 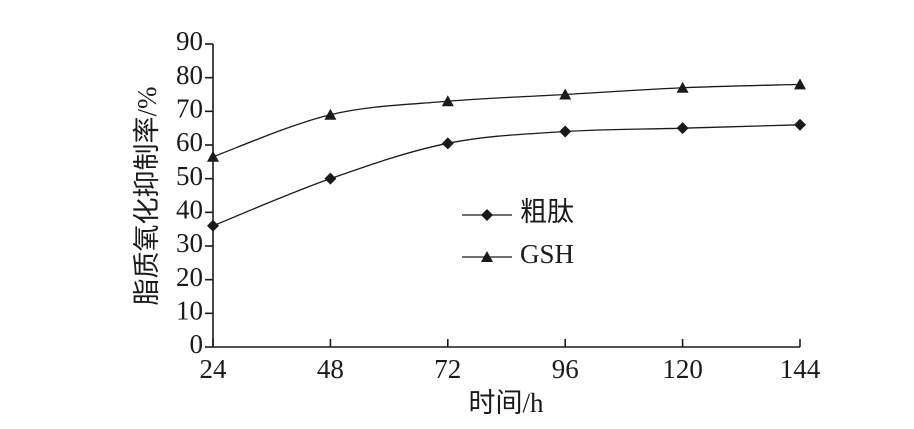 I want to click on x-tick-label: 120, so click(x=682, y=369).